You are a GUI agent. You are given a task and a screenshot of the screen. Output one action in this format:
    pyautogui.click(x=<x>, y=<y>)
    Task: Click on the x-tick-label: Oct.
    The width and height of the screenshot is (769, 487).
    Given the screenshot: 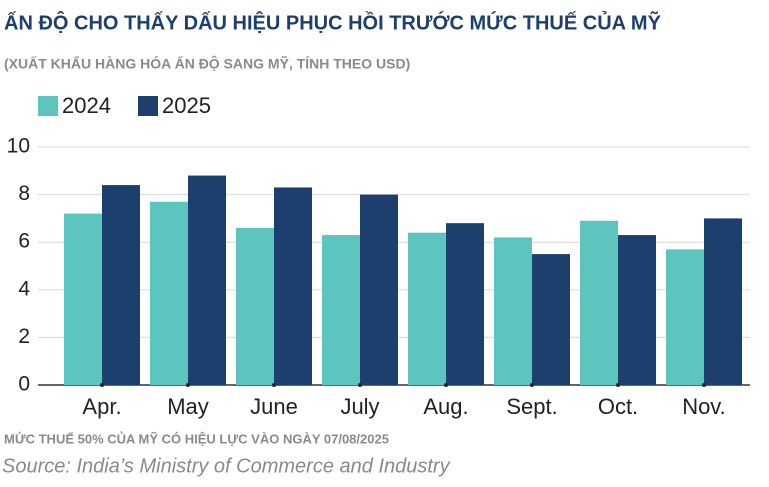 What is the action you would take?
    pyautogui.click(x=618, y=406)
    